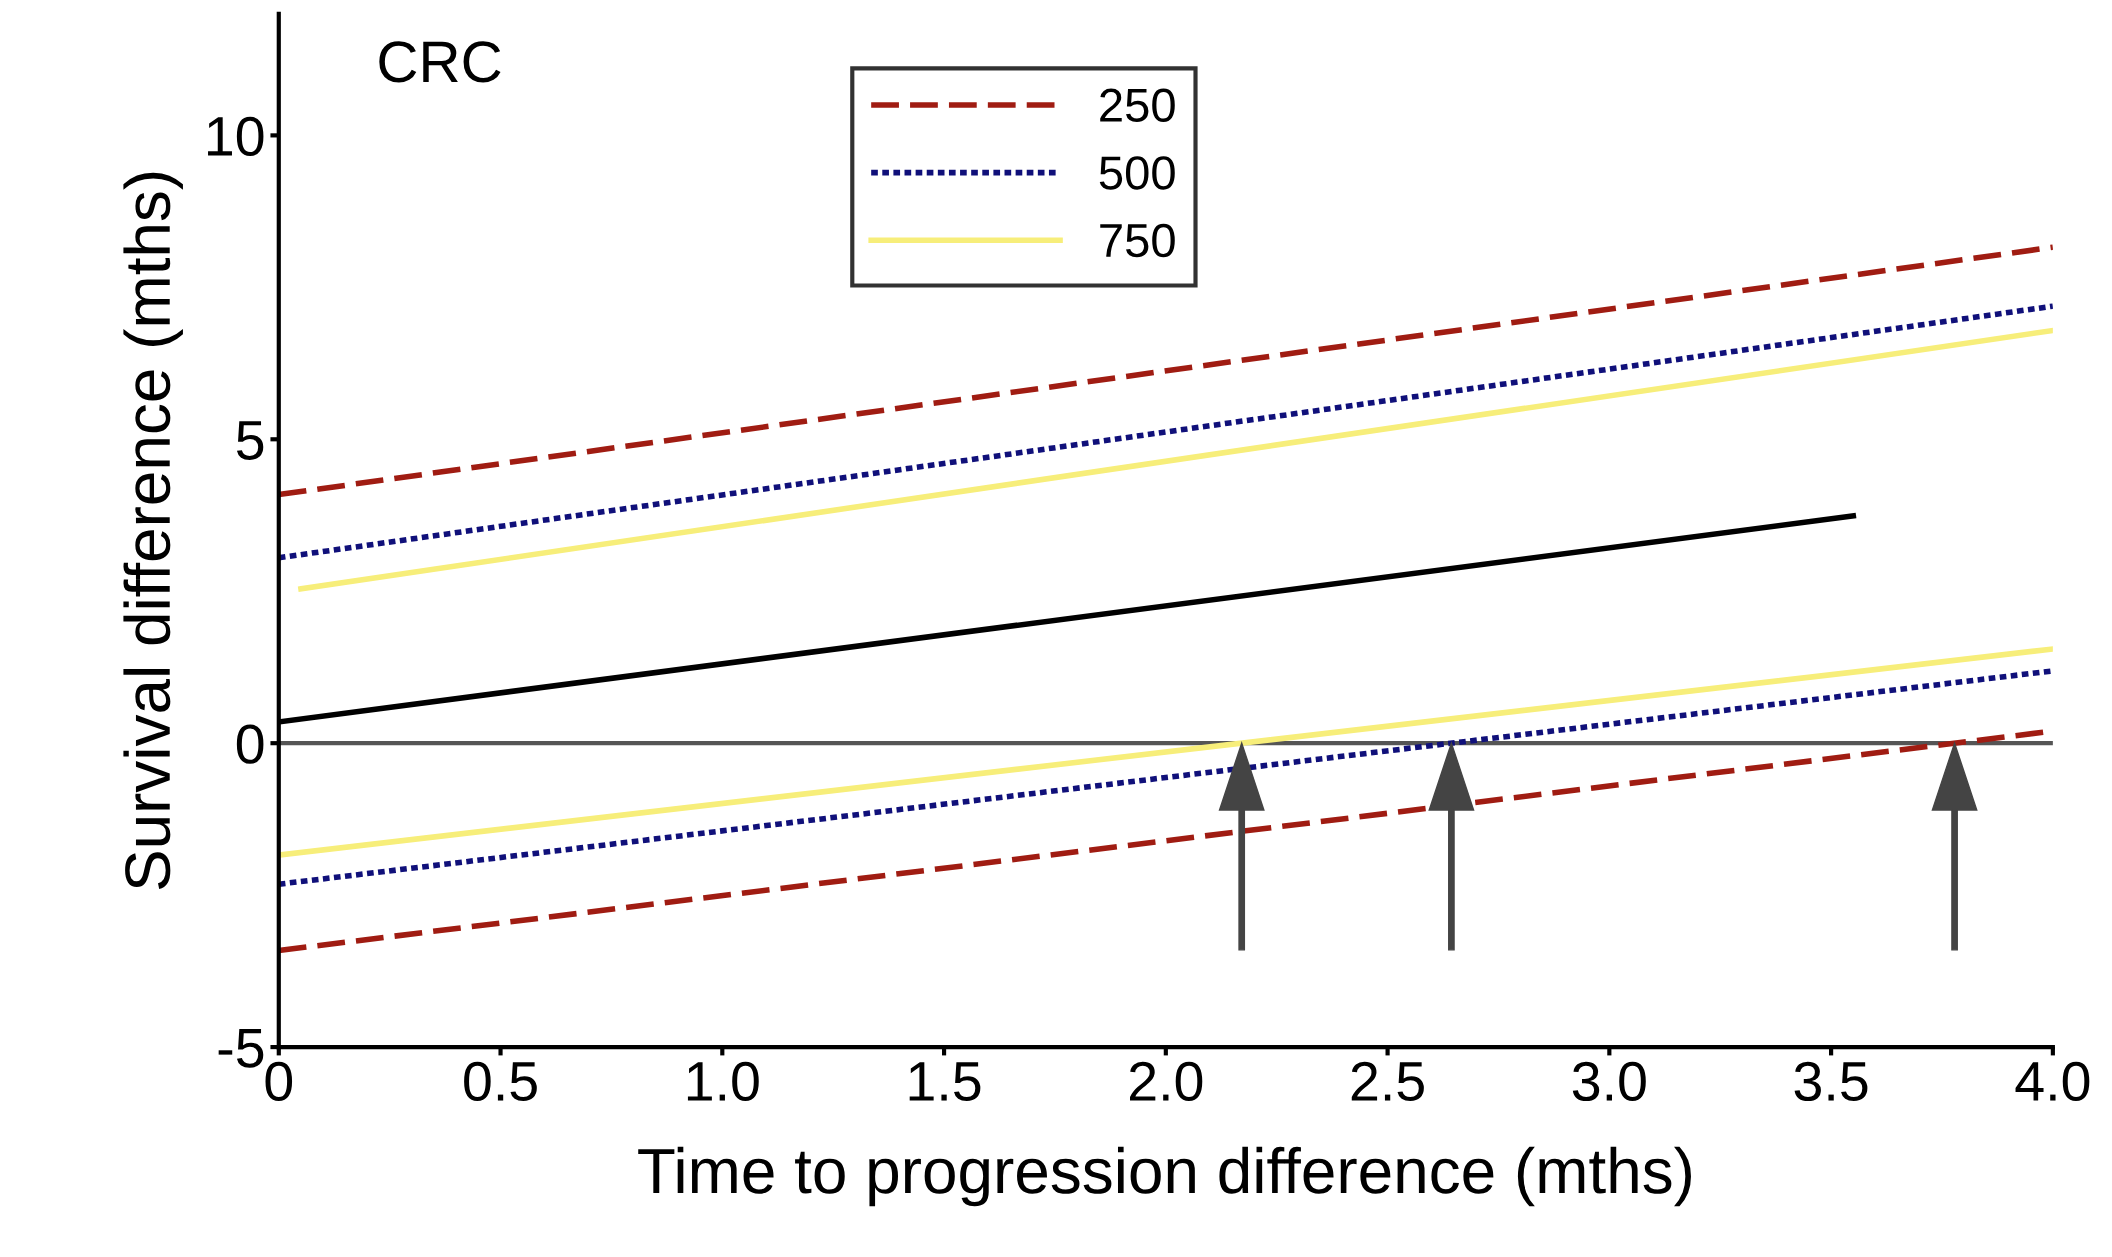  I want to click on y-tick-label: 5, so click(250, 440).